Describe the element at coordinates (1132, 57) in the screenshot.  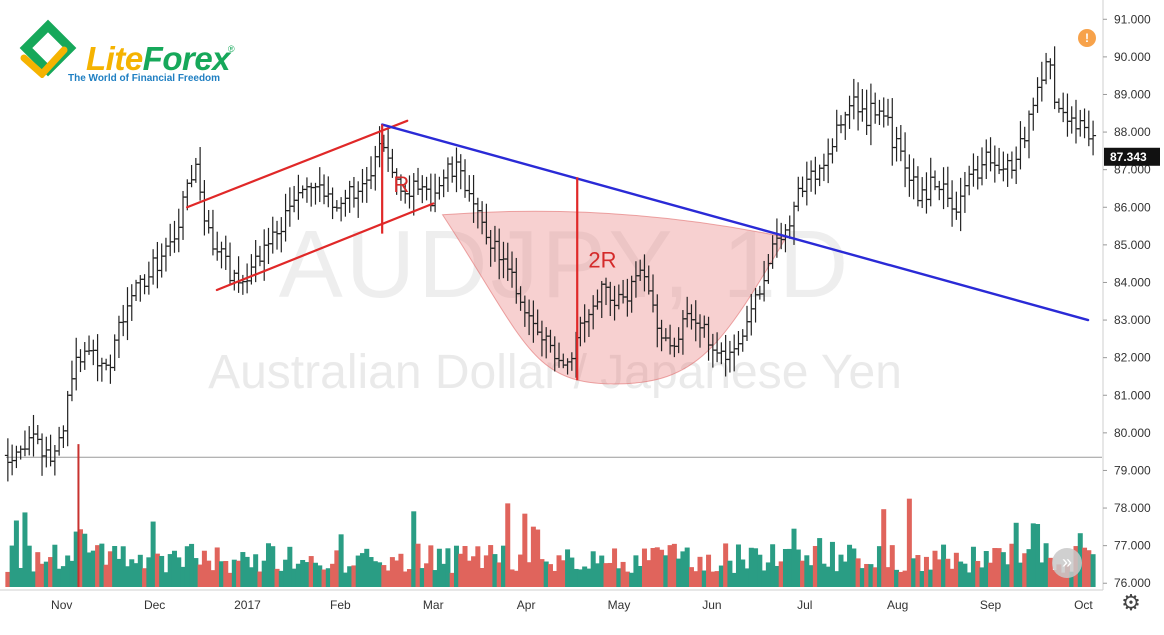
I see `y-axis-tick-label: 90.000` at that location.